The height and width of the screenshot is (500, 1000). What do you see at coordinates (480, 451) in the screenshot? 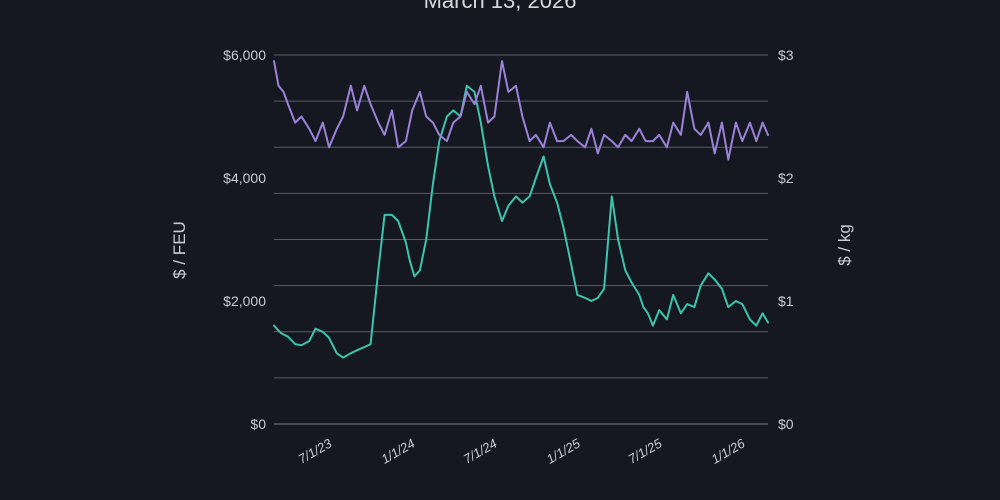
I see `x-tick-label: 7/1/24` at bounding box center [480, 451].